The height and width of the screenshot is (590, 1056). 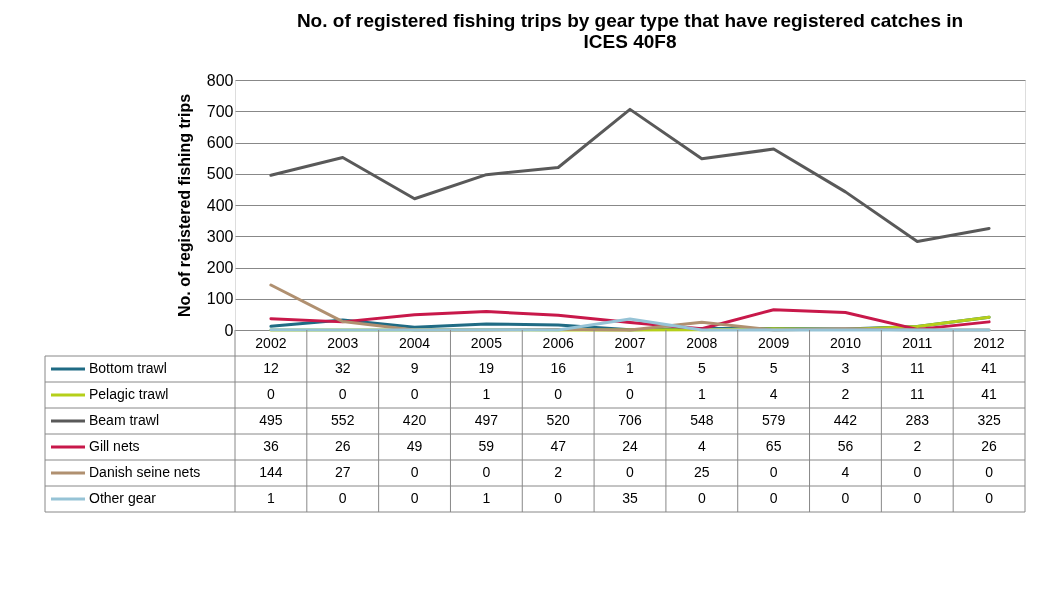 What do you see at coordinates (702, 342) in the screenshot?
I see `x-tick-label: 2008` at bounding box center [702, 342].